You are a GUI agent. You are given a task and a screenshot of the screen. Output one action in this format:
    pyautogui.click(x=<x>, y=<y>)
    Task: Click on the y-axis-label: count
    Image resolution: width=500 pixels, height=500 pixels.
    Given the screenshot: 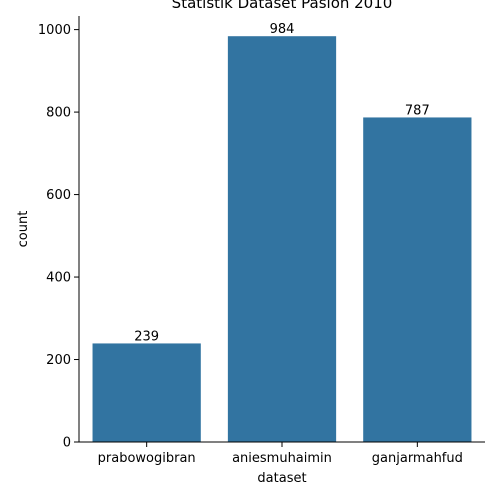 What is the action you would take?
    pyautogui.click(x=23, y=229)
    